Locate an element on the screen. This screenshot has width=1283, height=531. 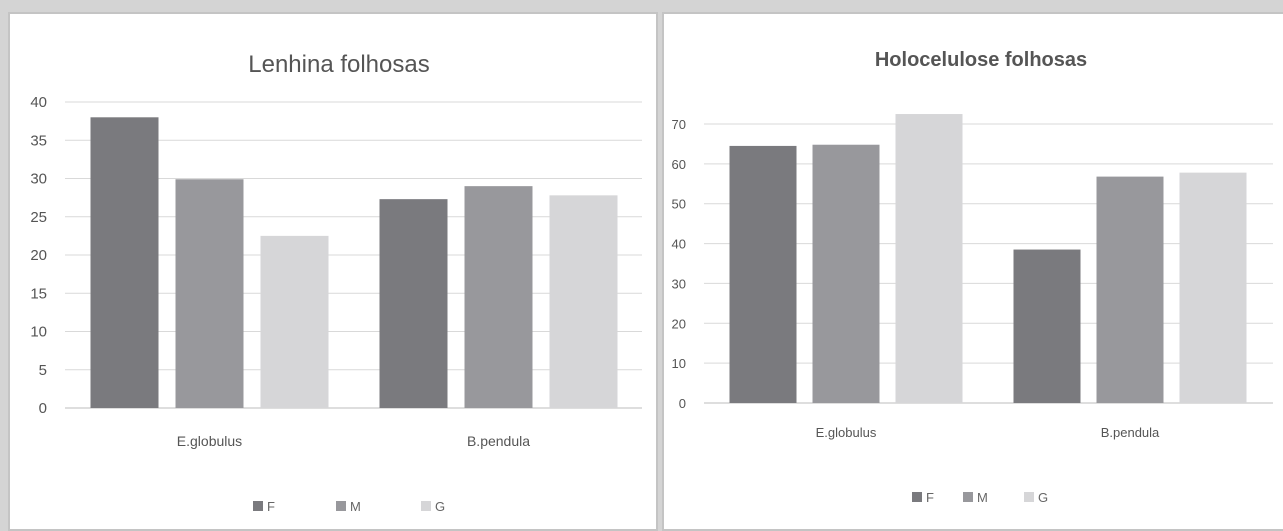
chart-title: Lenhina folhosas is located at coordinates (338, 64).